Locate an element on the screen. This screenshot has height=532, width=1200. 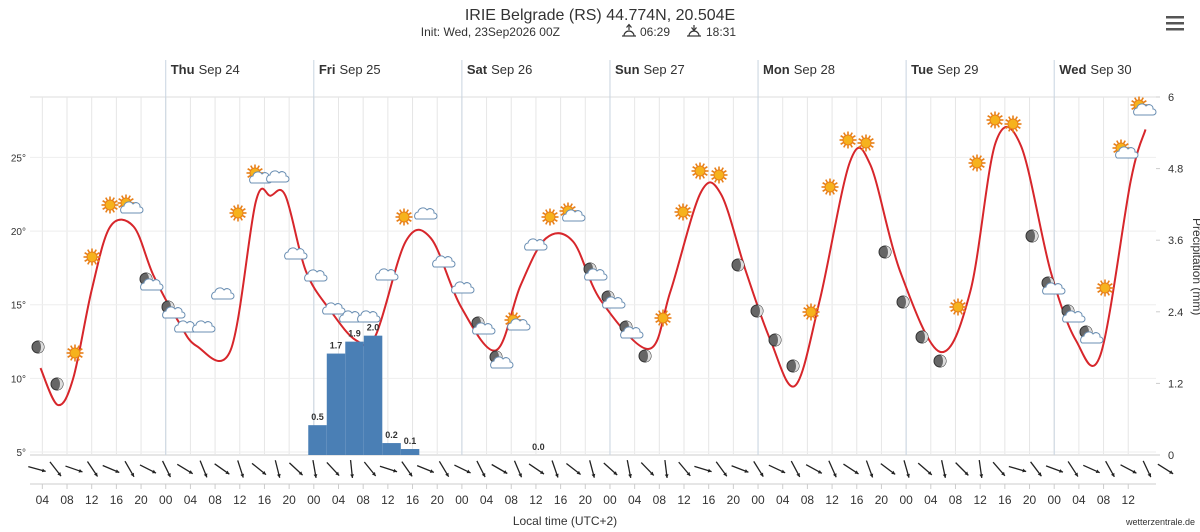
day-date: Sep 30 is located at coordinates (1110, 69).